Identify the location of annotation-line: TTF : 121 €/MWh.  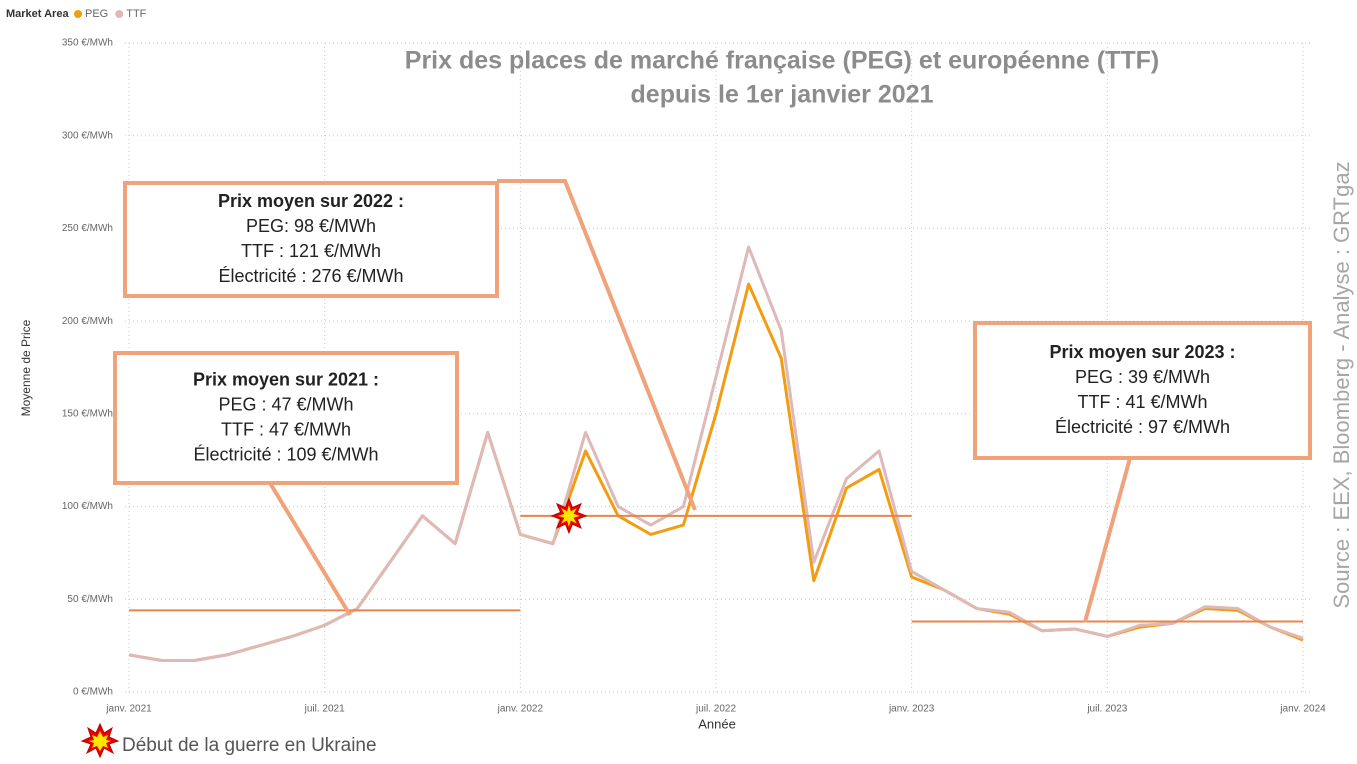
(311, 251).